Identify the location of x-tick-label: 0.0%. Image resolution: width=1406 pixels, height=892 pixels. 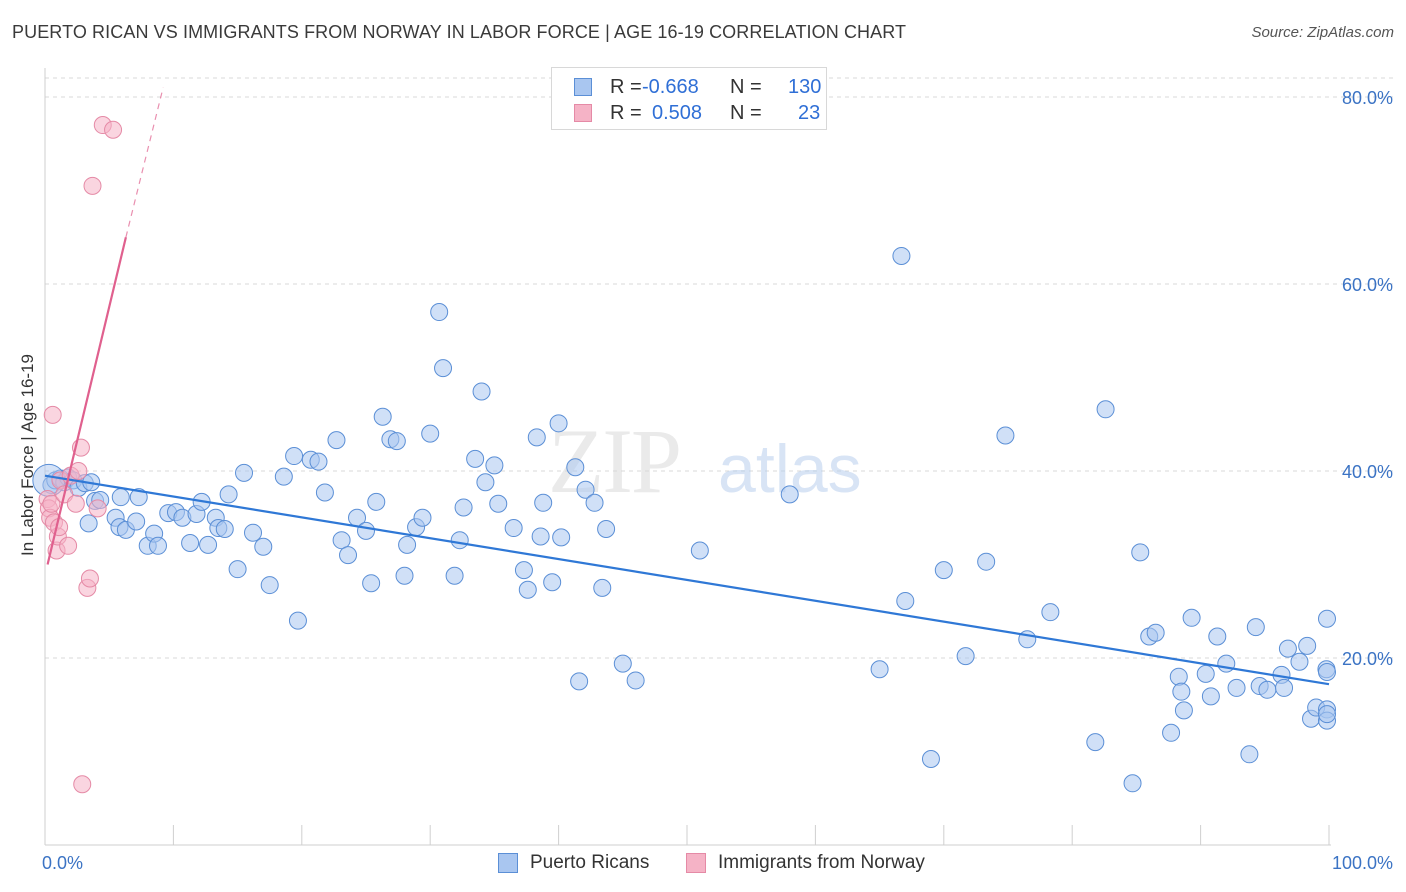
(62, 863).